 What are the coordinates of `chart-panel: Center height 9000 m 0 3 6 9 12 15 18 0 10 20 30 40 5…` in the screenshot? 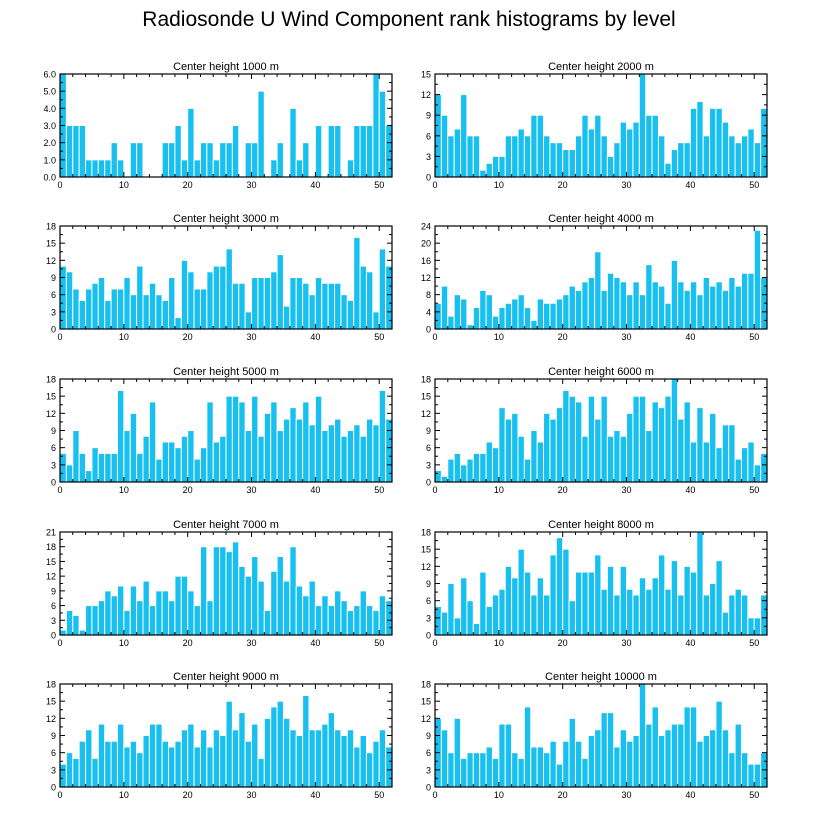 It's located at (219, 735).